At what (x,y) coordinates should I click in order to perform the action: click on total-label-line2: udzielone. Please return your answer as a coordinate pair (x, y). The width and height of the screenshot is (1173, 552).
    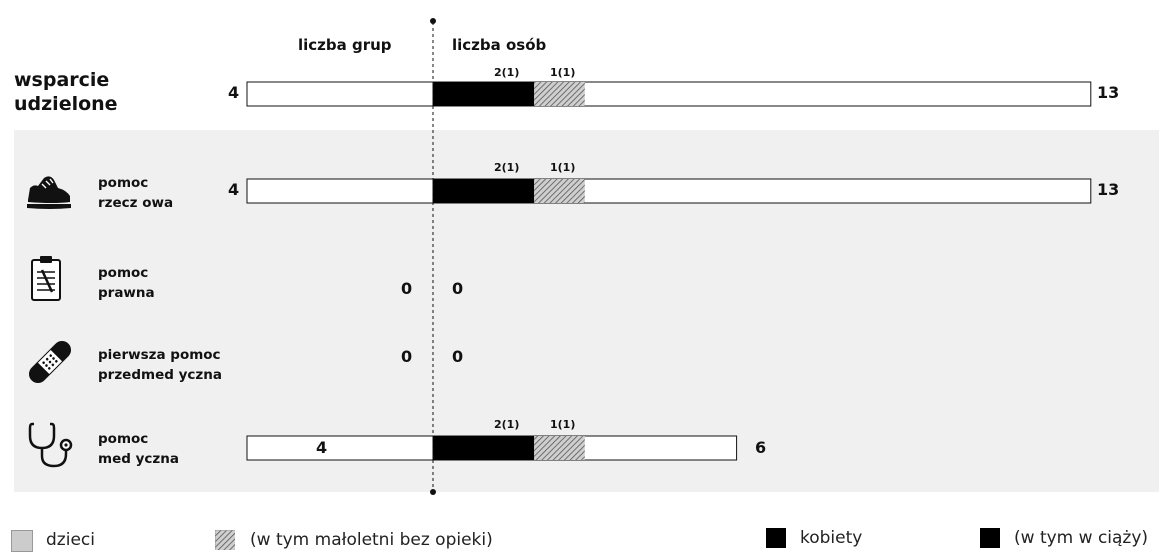
    Looking at the image, I should click on (66, 104).